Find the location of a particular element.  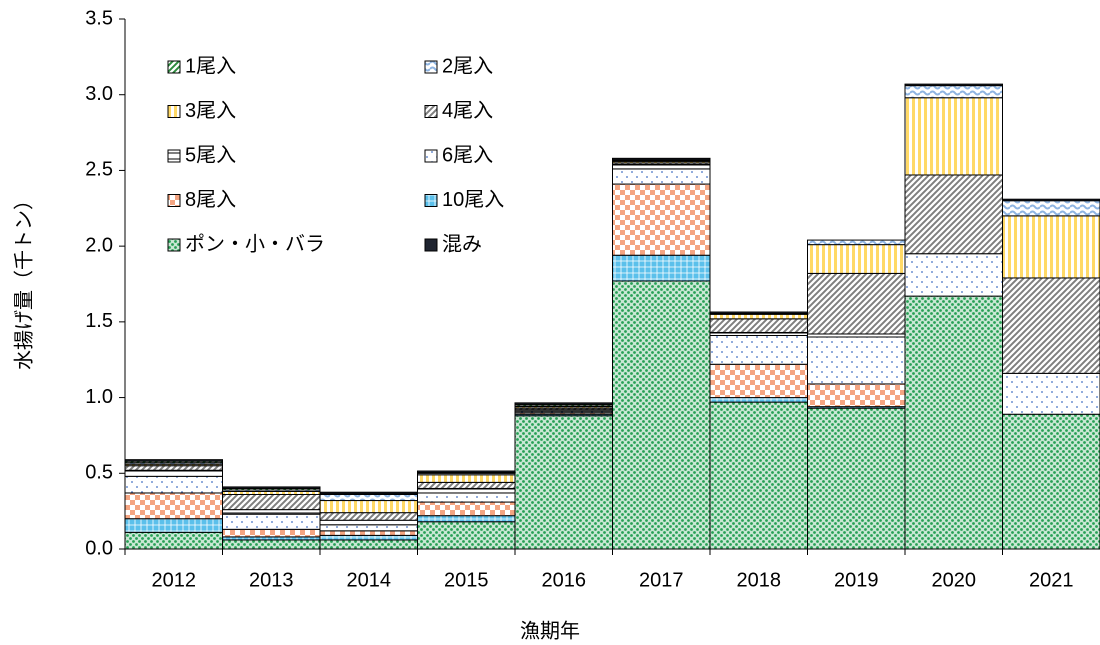

y-axis-label: 水揚げ量（千トン） is located at coordinates (23, 280).